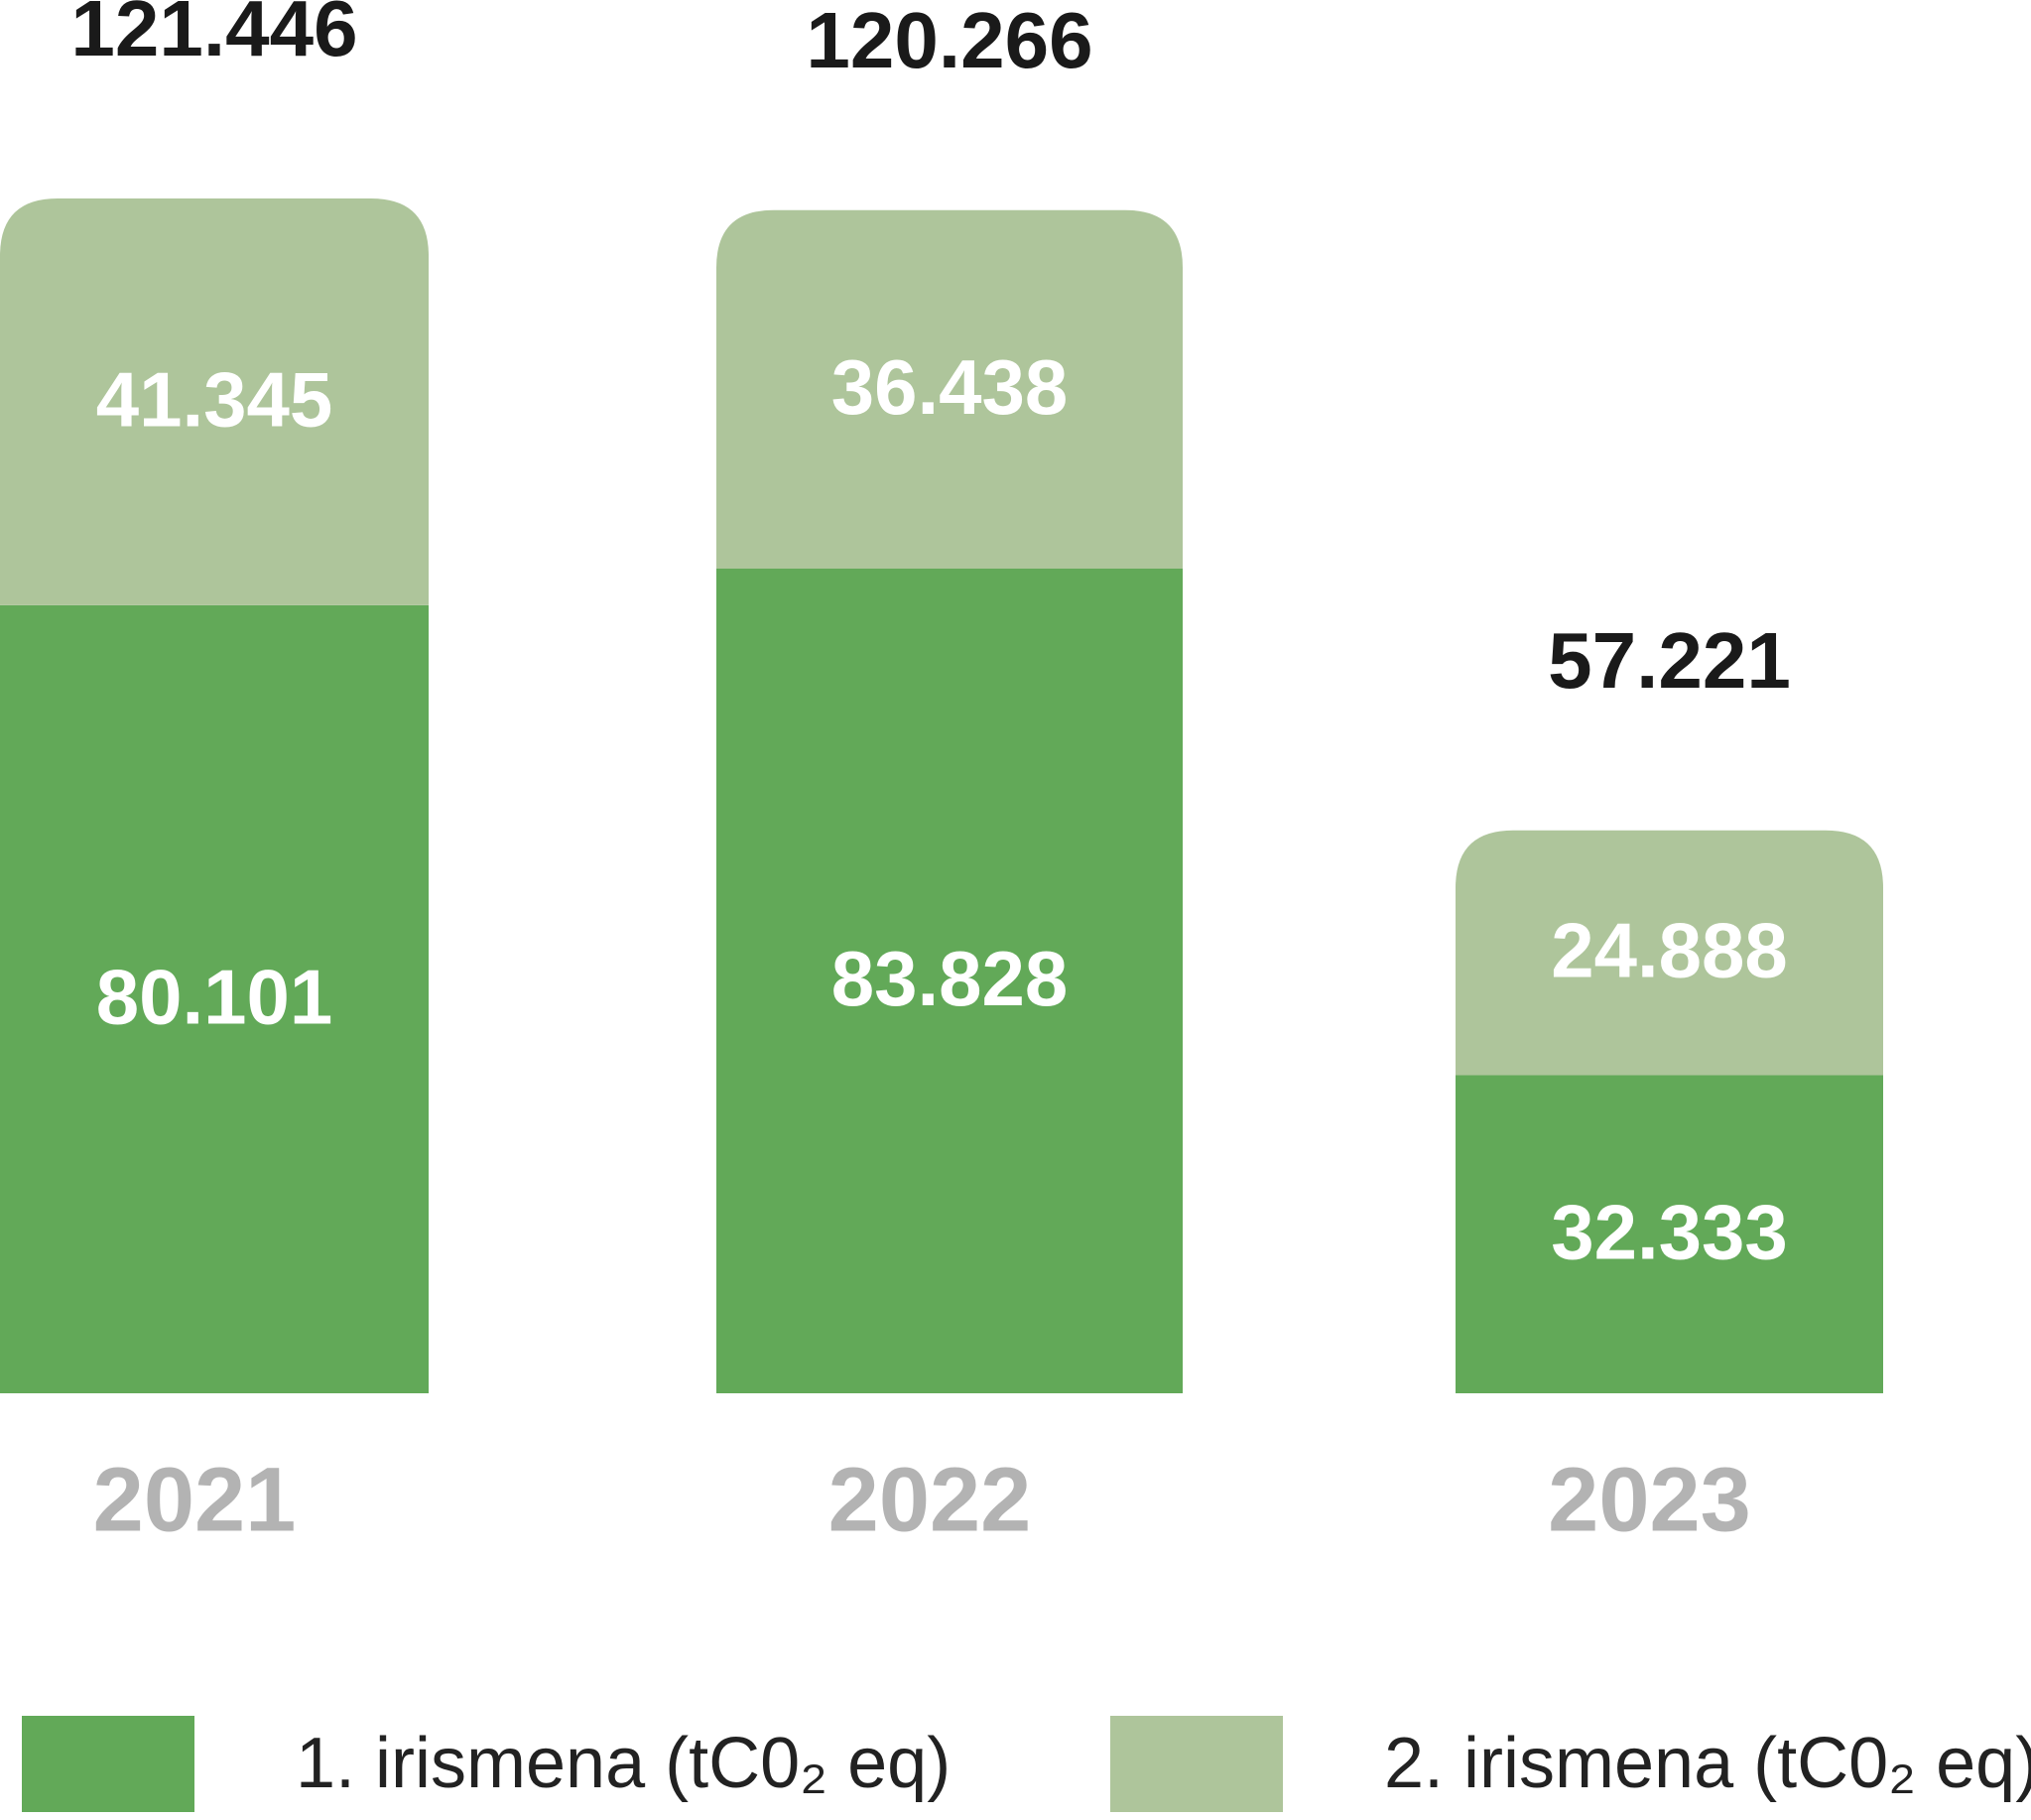  What do you see at coordinates (1669, 950) in the screenshot?
I see `value-label: 24.888` at bounding box center [1669, 950].